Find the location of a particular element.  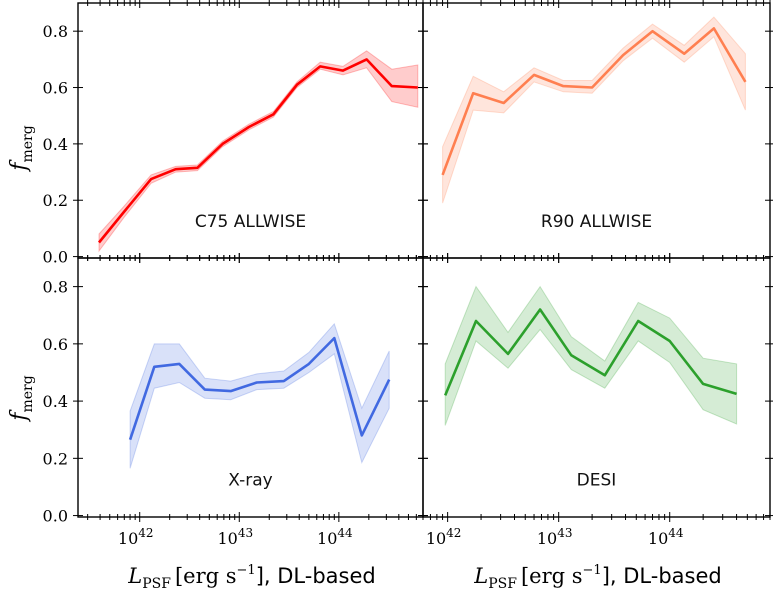

ytick-label-x-ray-0: 0.0 is located at coordinates (55, 516).